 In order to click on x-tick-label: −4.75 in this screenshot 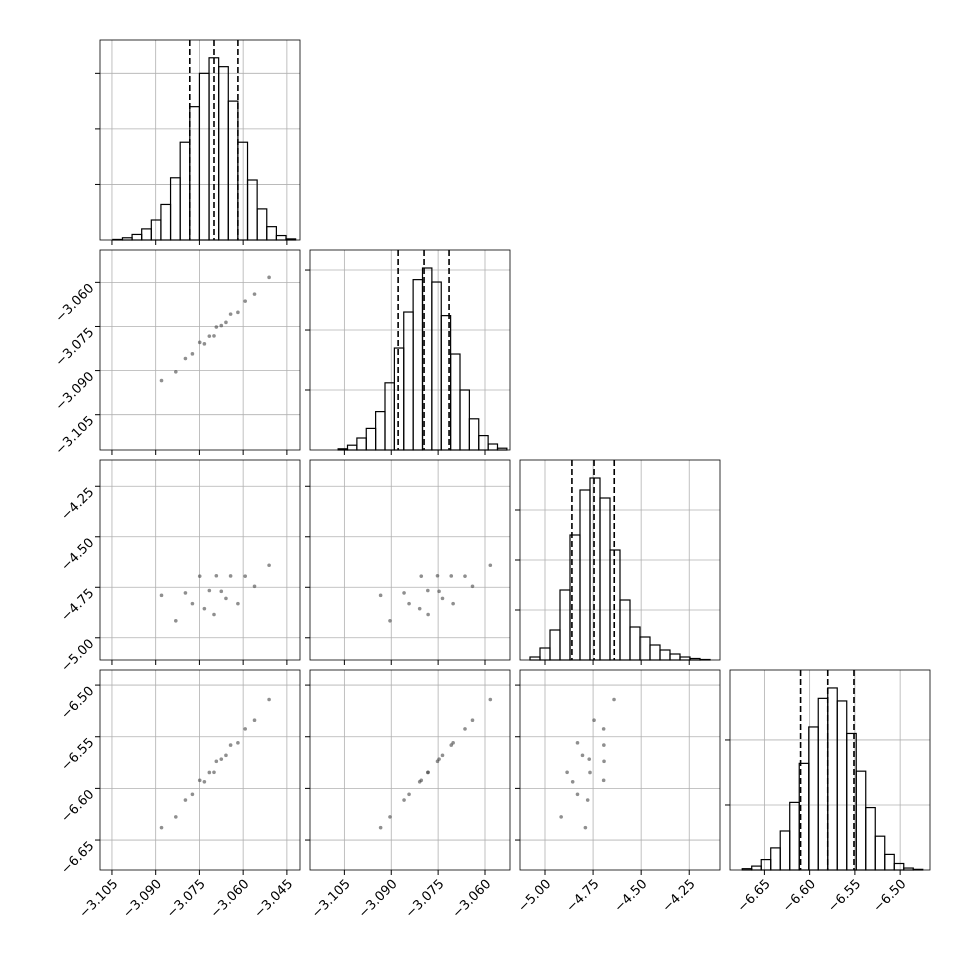, I will do `click(583, 896)`.